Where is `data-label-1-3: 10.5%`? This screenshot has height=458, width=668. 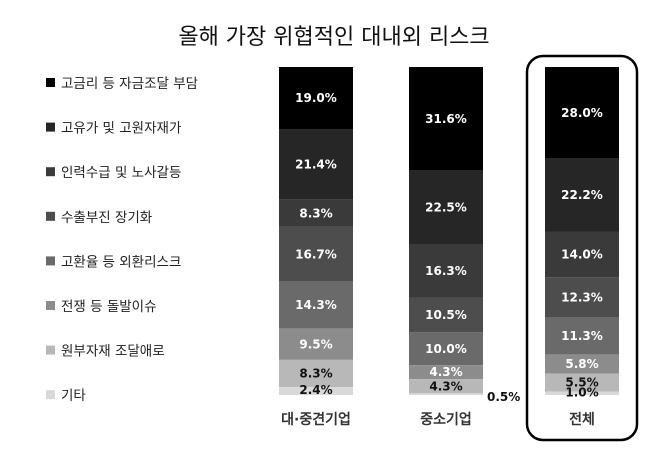
data-label-1-3: 10.5% is located at coordinates (446, 315).